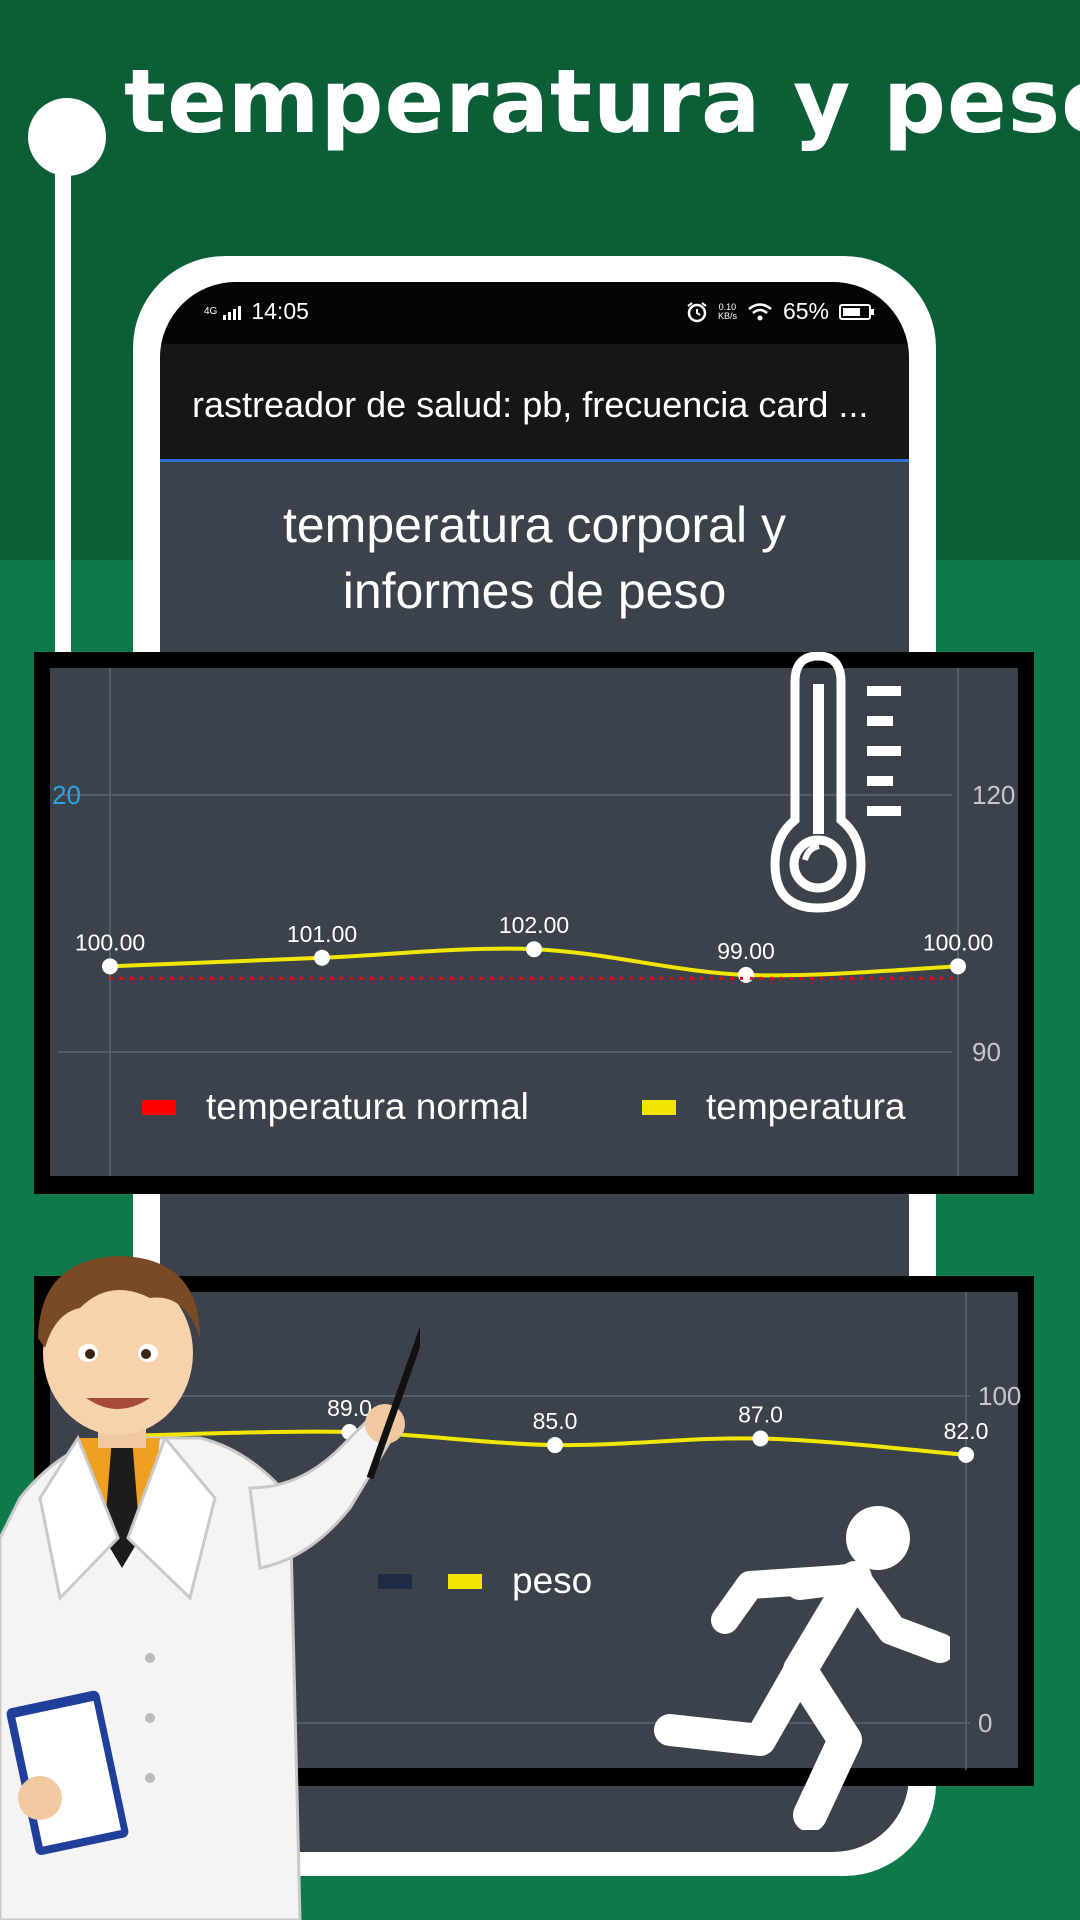  Describe the element at coordinates (534, 525) in the screenshot. I see `screen-heading-line1: temperatura corporal y` at that location.